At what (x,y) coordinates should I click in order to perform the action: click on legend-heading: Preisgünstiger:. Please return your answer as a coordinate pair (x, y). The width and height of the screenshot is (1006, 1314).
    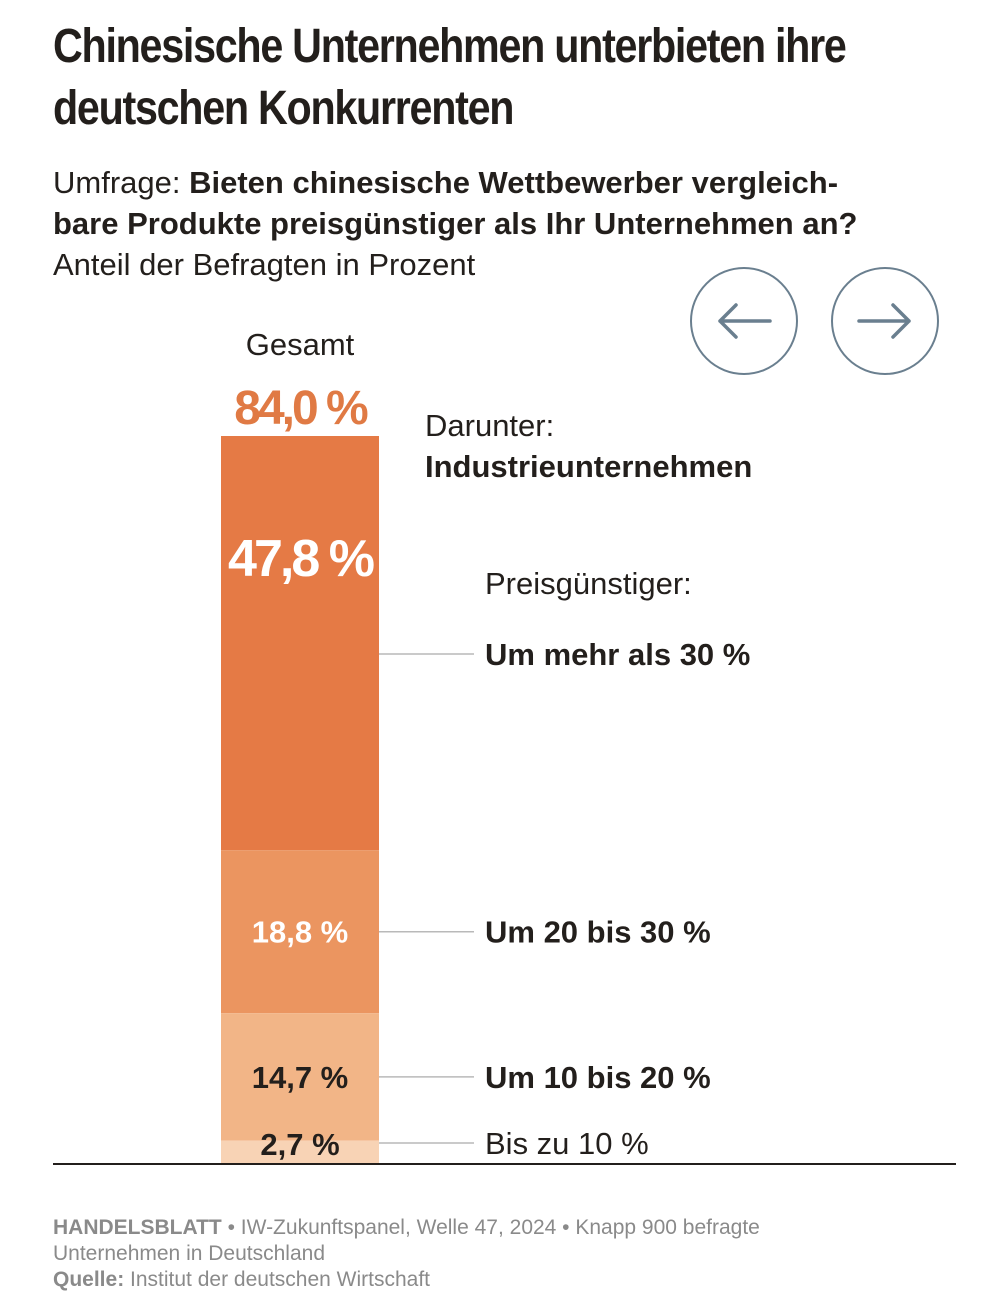
    Looking at the image, I should click on (588, 583).